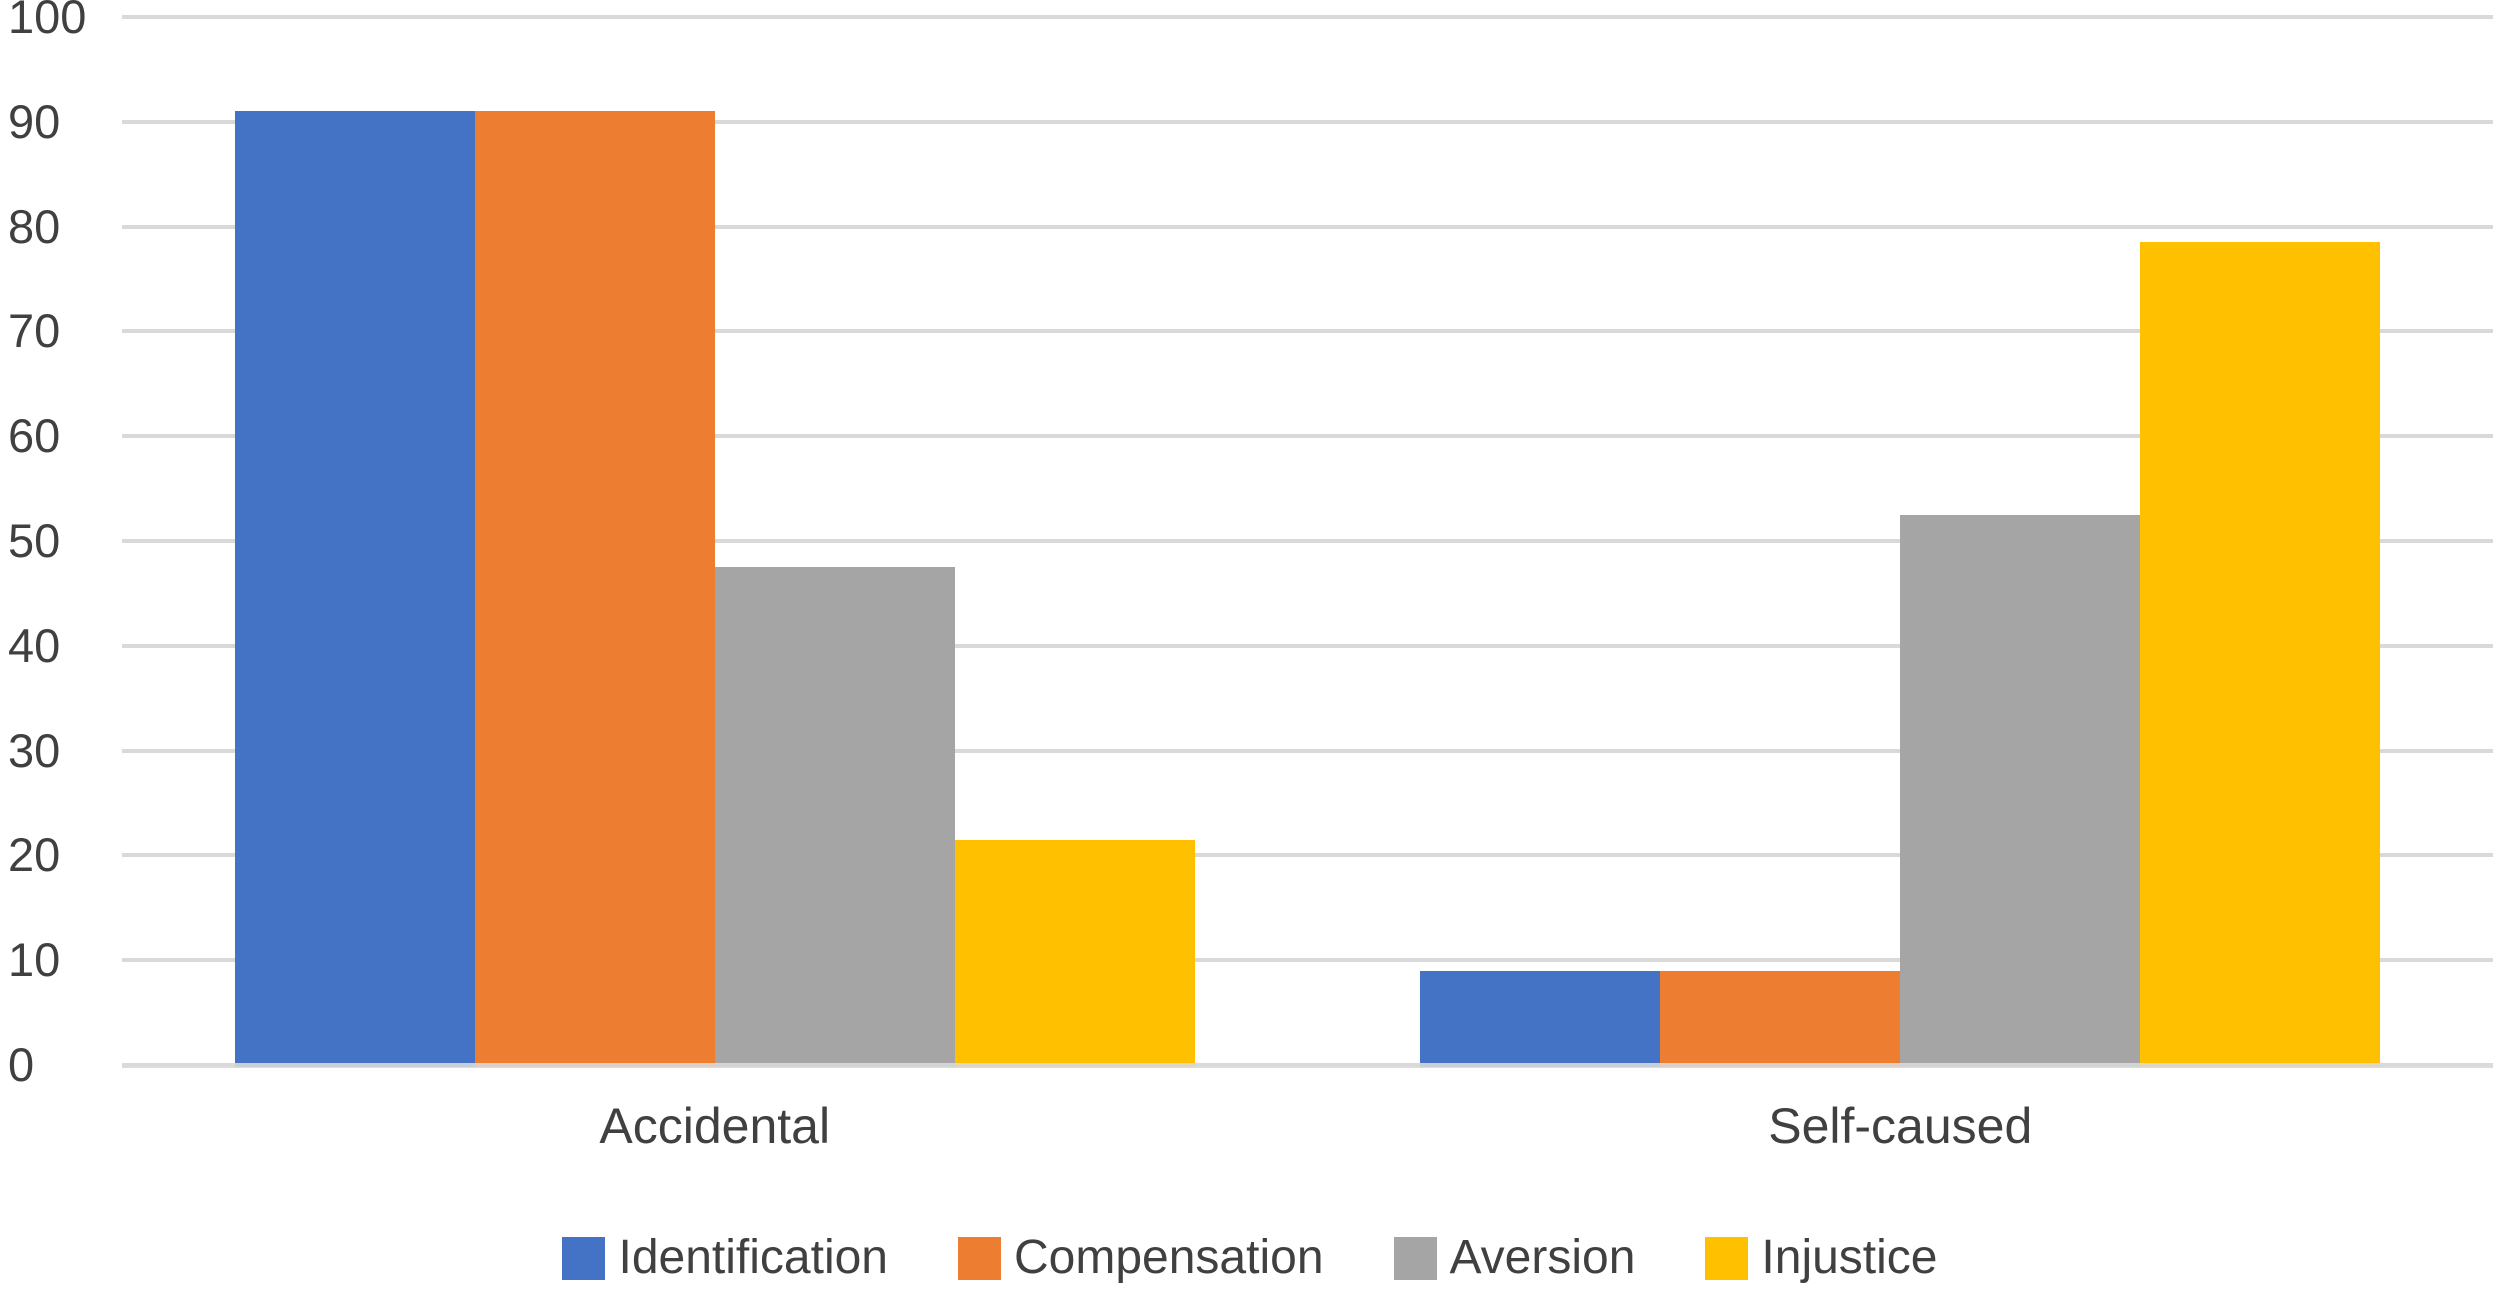 Image resolution: width=2500 pixels, height=1297 pixels. What do you see at coordinates (354, 589) in the screenshot?
I see `bar-accidental-identification` at bounding box center [354, 589].